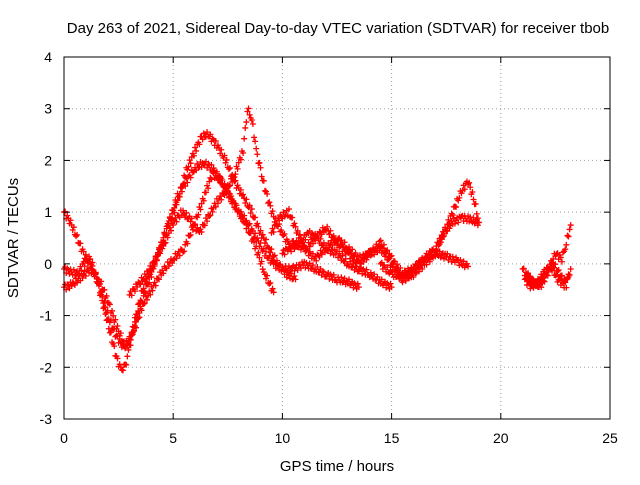 This screenshot has width=640, height=485. I want to click on x-tick-label: 0, so click(64, 438).